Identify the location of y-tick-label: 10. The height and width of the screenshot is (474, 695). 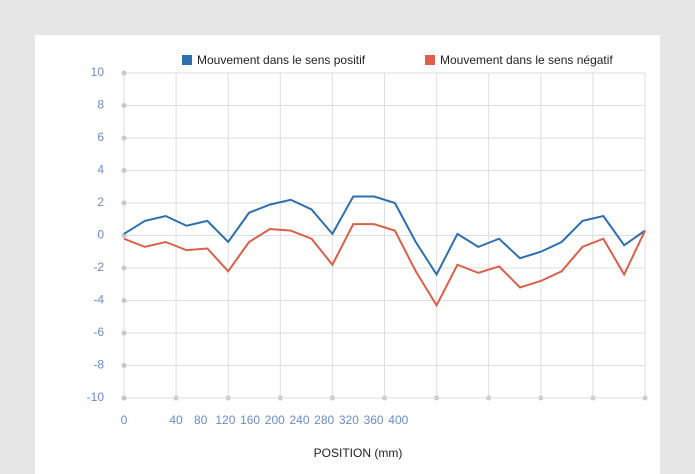
(98, 72).